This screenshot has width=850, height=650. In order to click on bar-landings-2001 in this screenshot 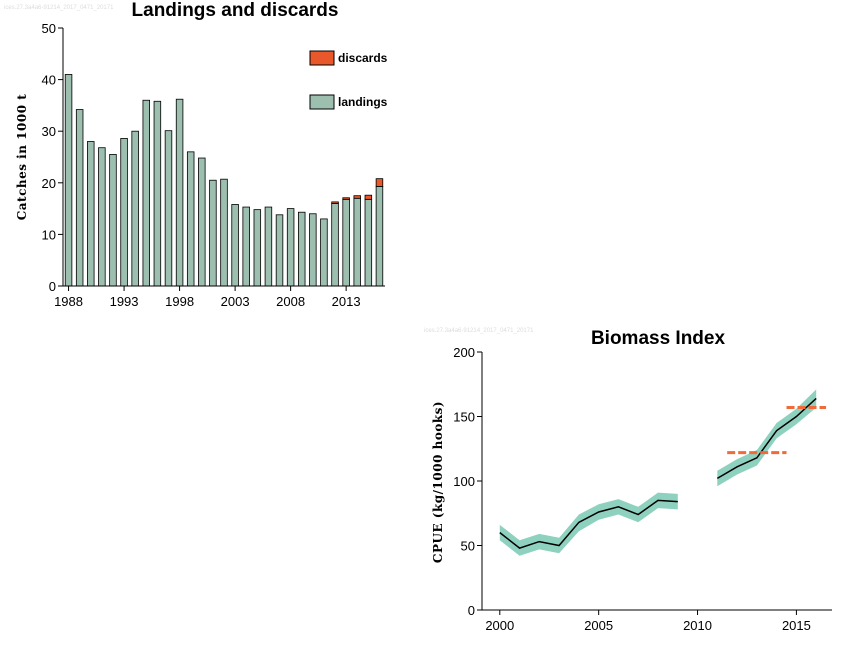, I will do `click(213, 233)`.